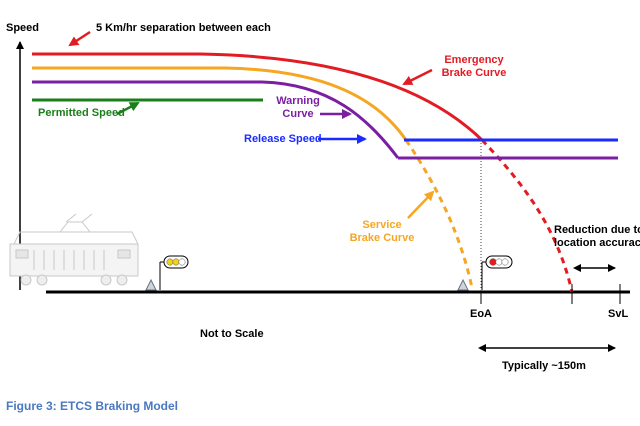 The image size is (640, 426). I want to click on service-brake-curve, so click(220, 103).